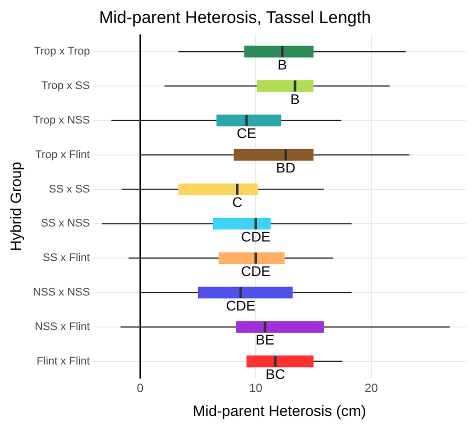  Describe the element at coordinates (276, 374) in the screenshot. I see `annotation: BC` at that location.